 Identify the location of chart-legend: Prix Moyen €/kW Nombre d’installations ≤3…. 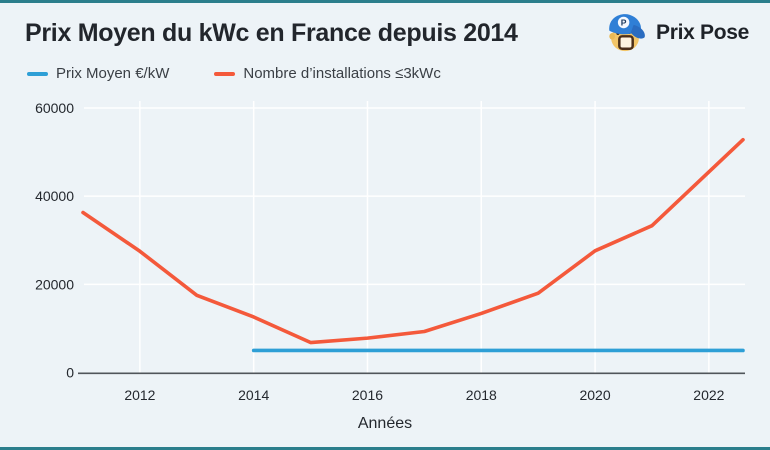
(256, 73).